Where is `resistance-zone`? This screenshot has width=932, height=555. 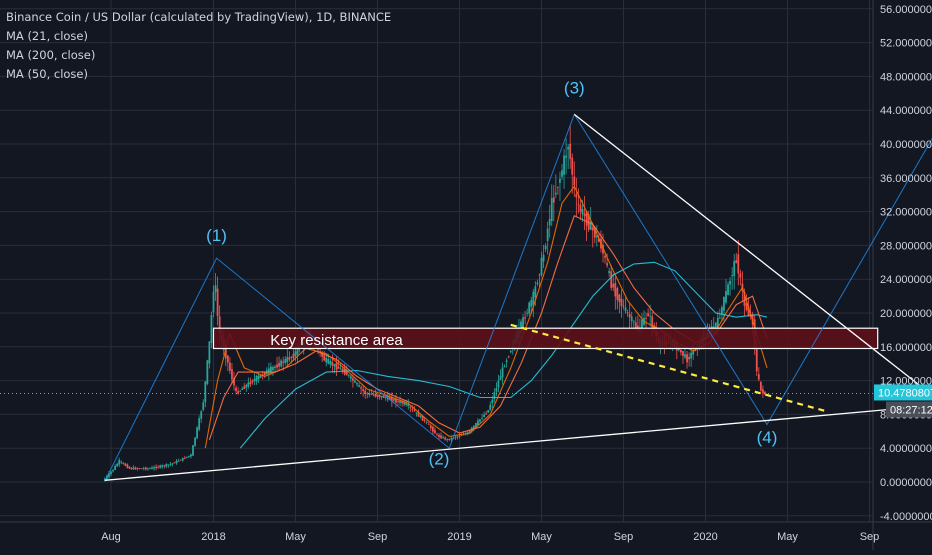
resistance-zone is located at coordinates (545, 338).